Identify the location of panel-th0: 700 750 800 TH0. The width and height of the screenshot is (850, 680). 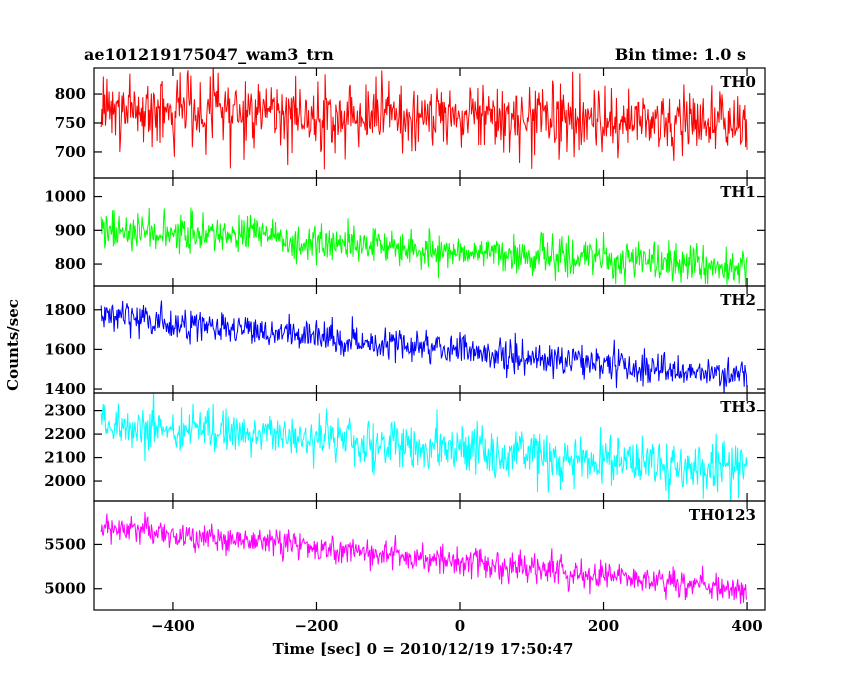
(410, 123).